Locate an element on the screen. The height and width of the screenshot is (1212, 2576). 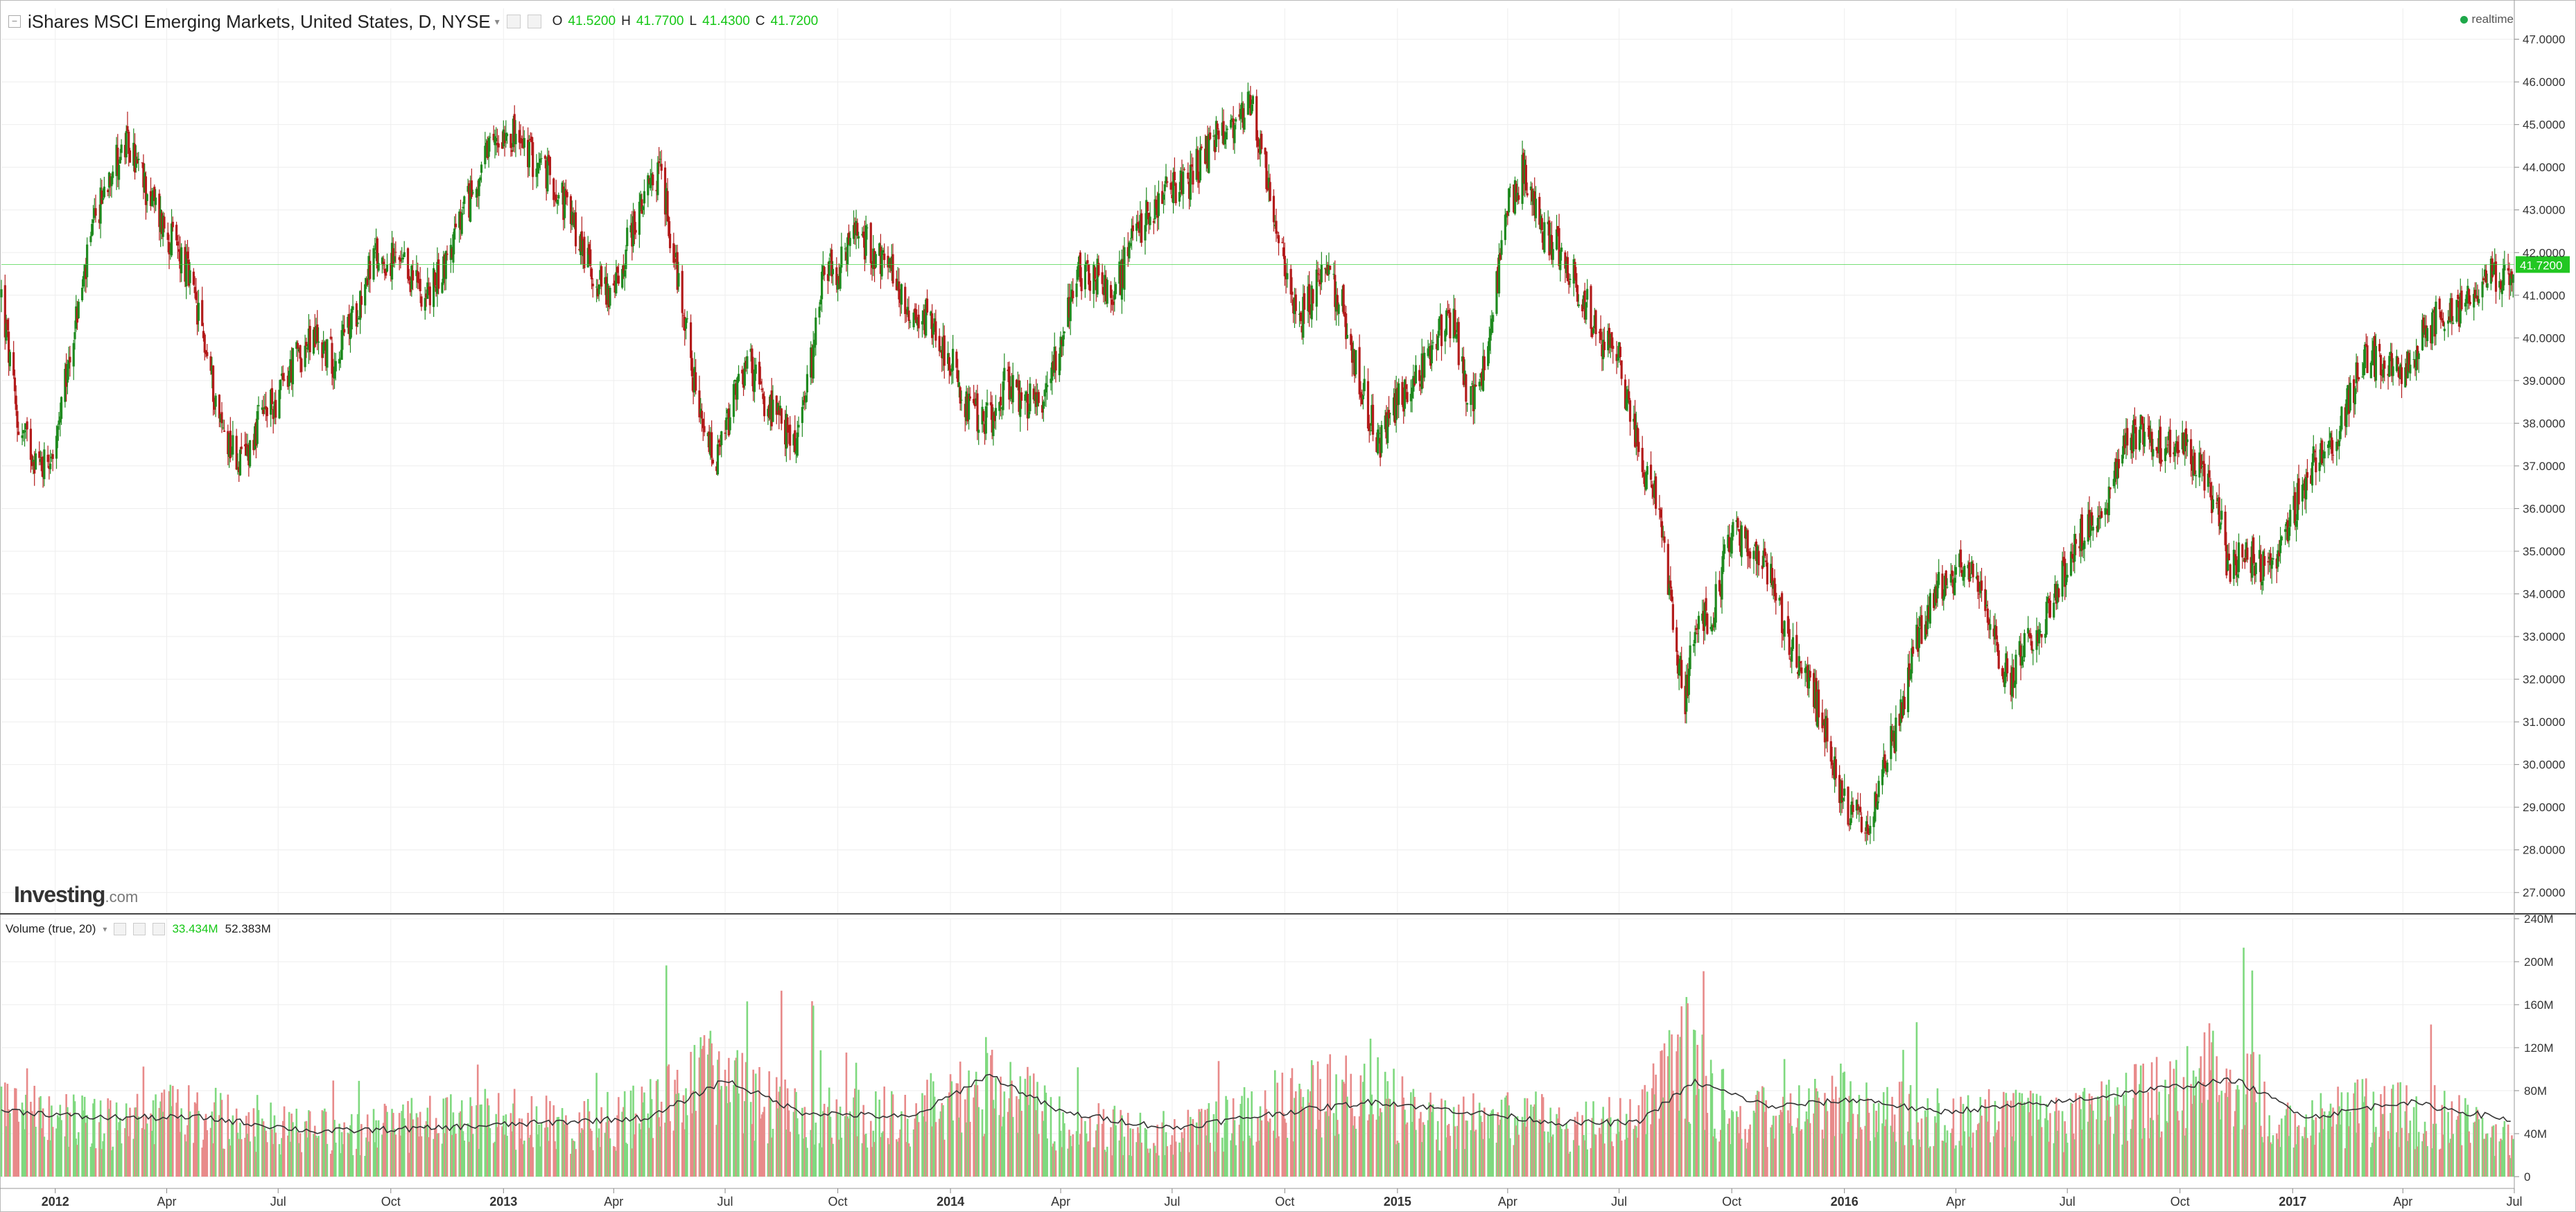
format-icon is located at coordinates (139, 929).